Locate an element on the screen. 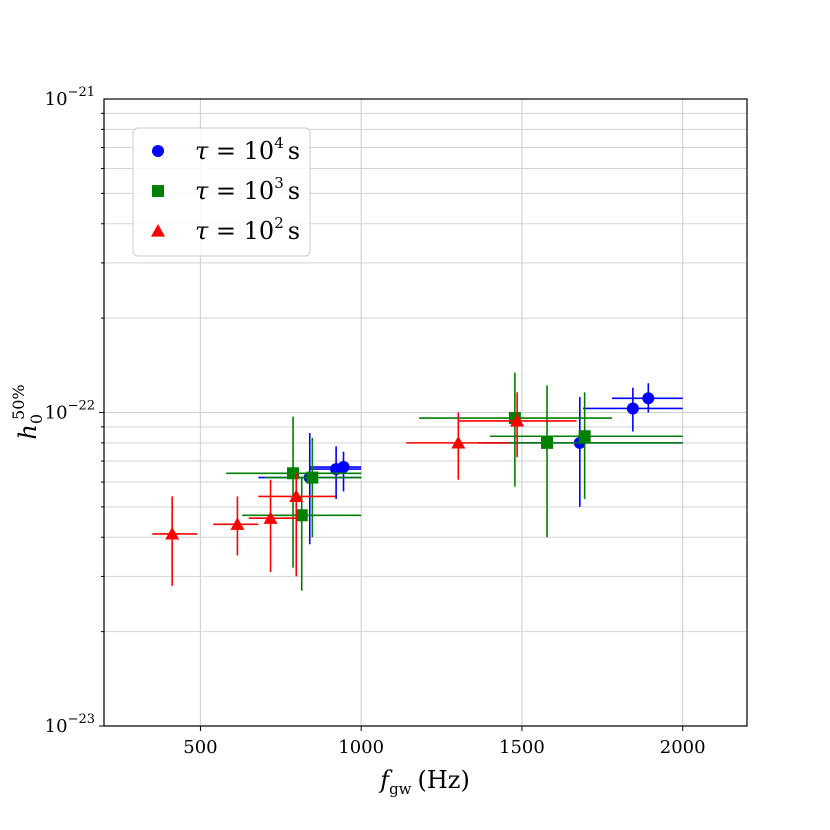 Image resolution: width=830 pixels, height=830 pixels. y-axis-label: h050% is located at coordinates (27, 411).